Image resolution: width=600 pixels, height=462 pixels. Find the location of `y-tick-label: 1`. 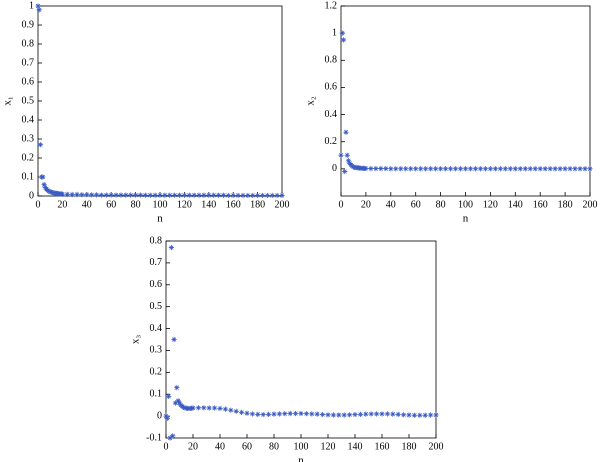

y-tick-label: 1 is located at coordinates (31, 5).